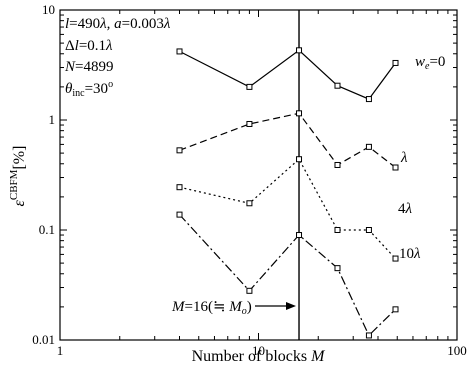 The height and width of the screenshot is (366, 471). What do you see at coordinates (118, 24) in the screenshot?
I see `param-line-1: l=490λ, a=0.003λ` at bounding box center [118, 24].